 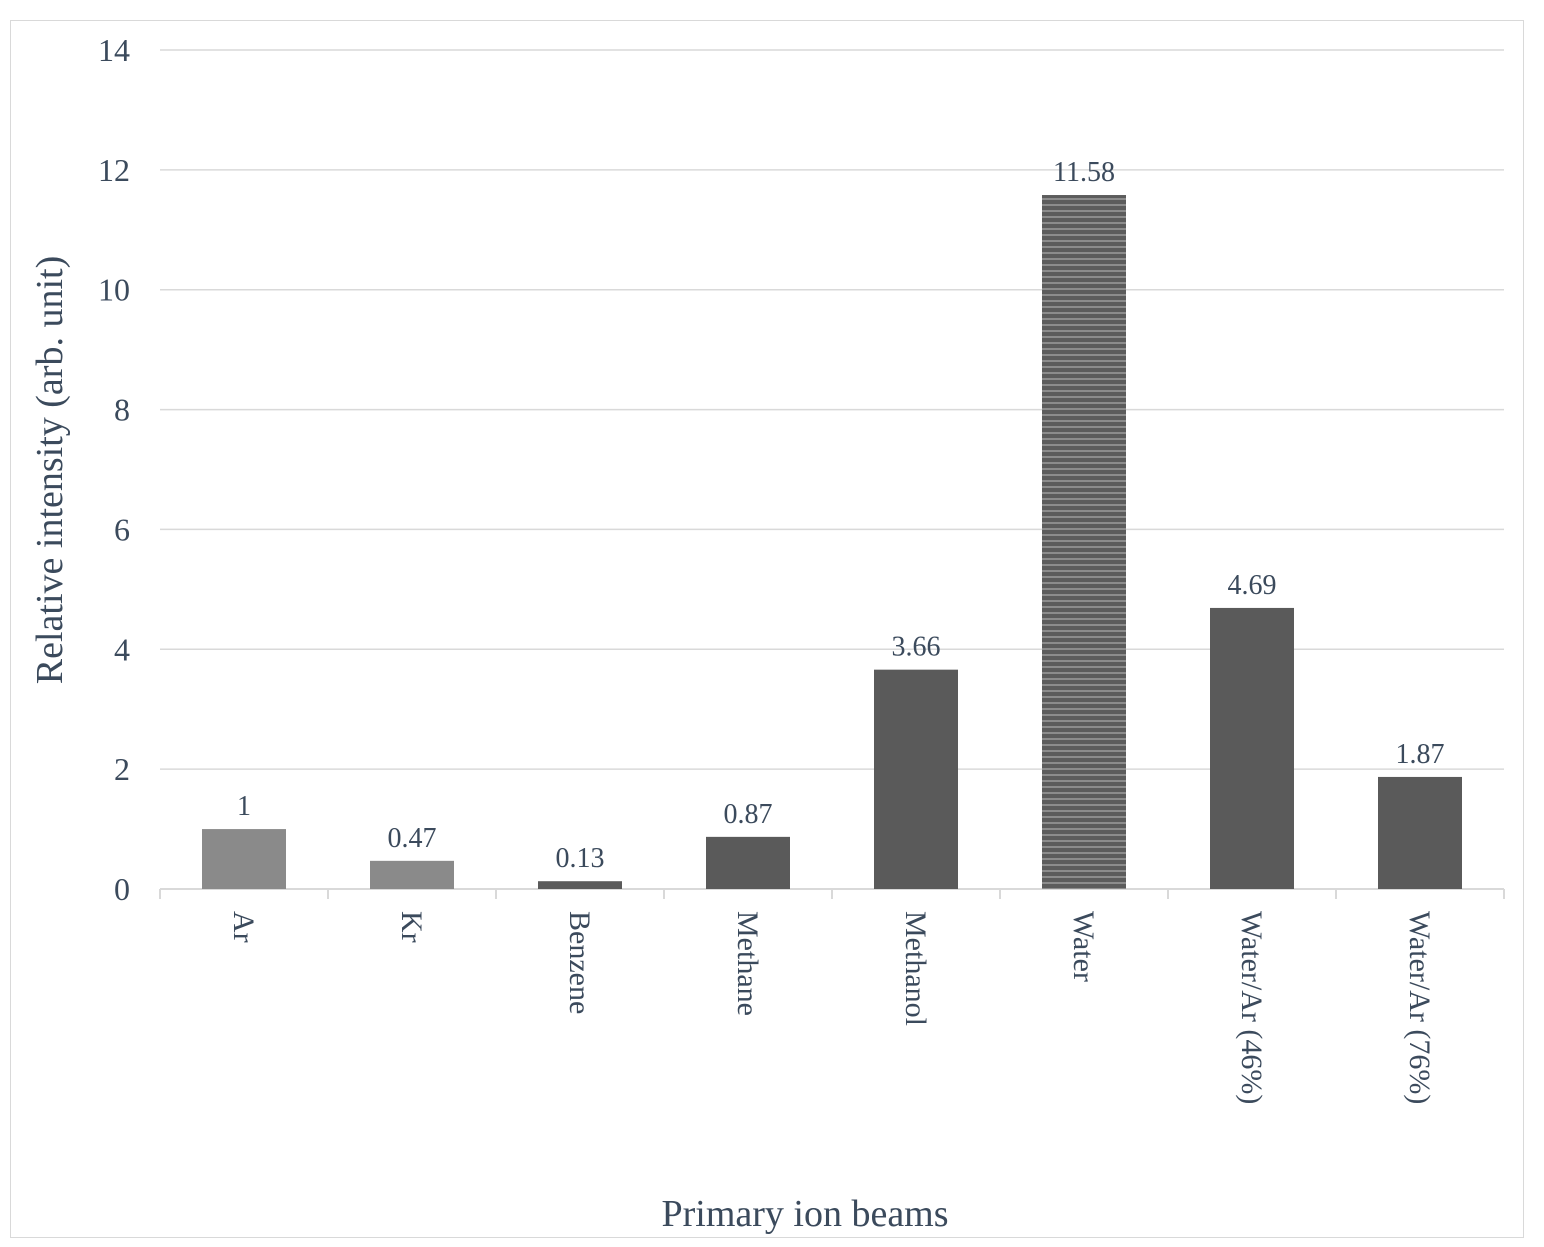 I want to click on data-label: 0.47, so click(x=412, y=838).